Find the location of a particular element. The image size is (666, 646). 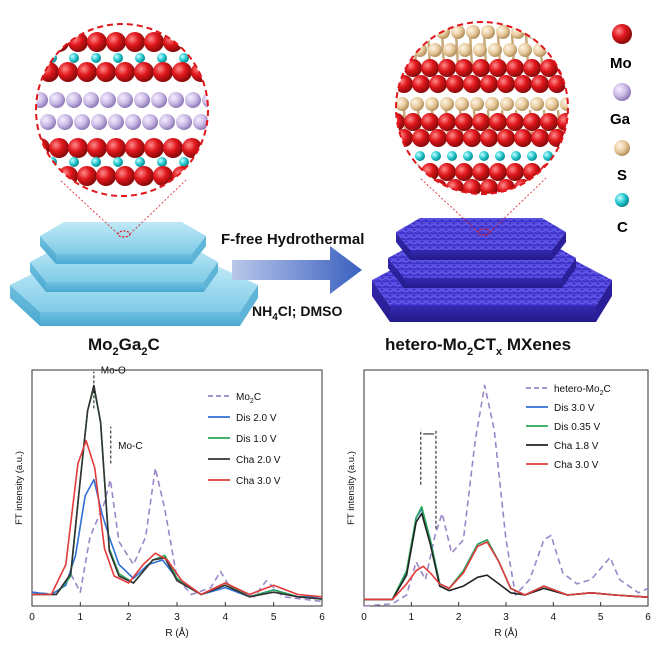

x-tick-label: 1 is located at coordinates (81, 617).